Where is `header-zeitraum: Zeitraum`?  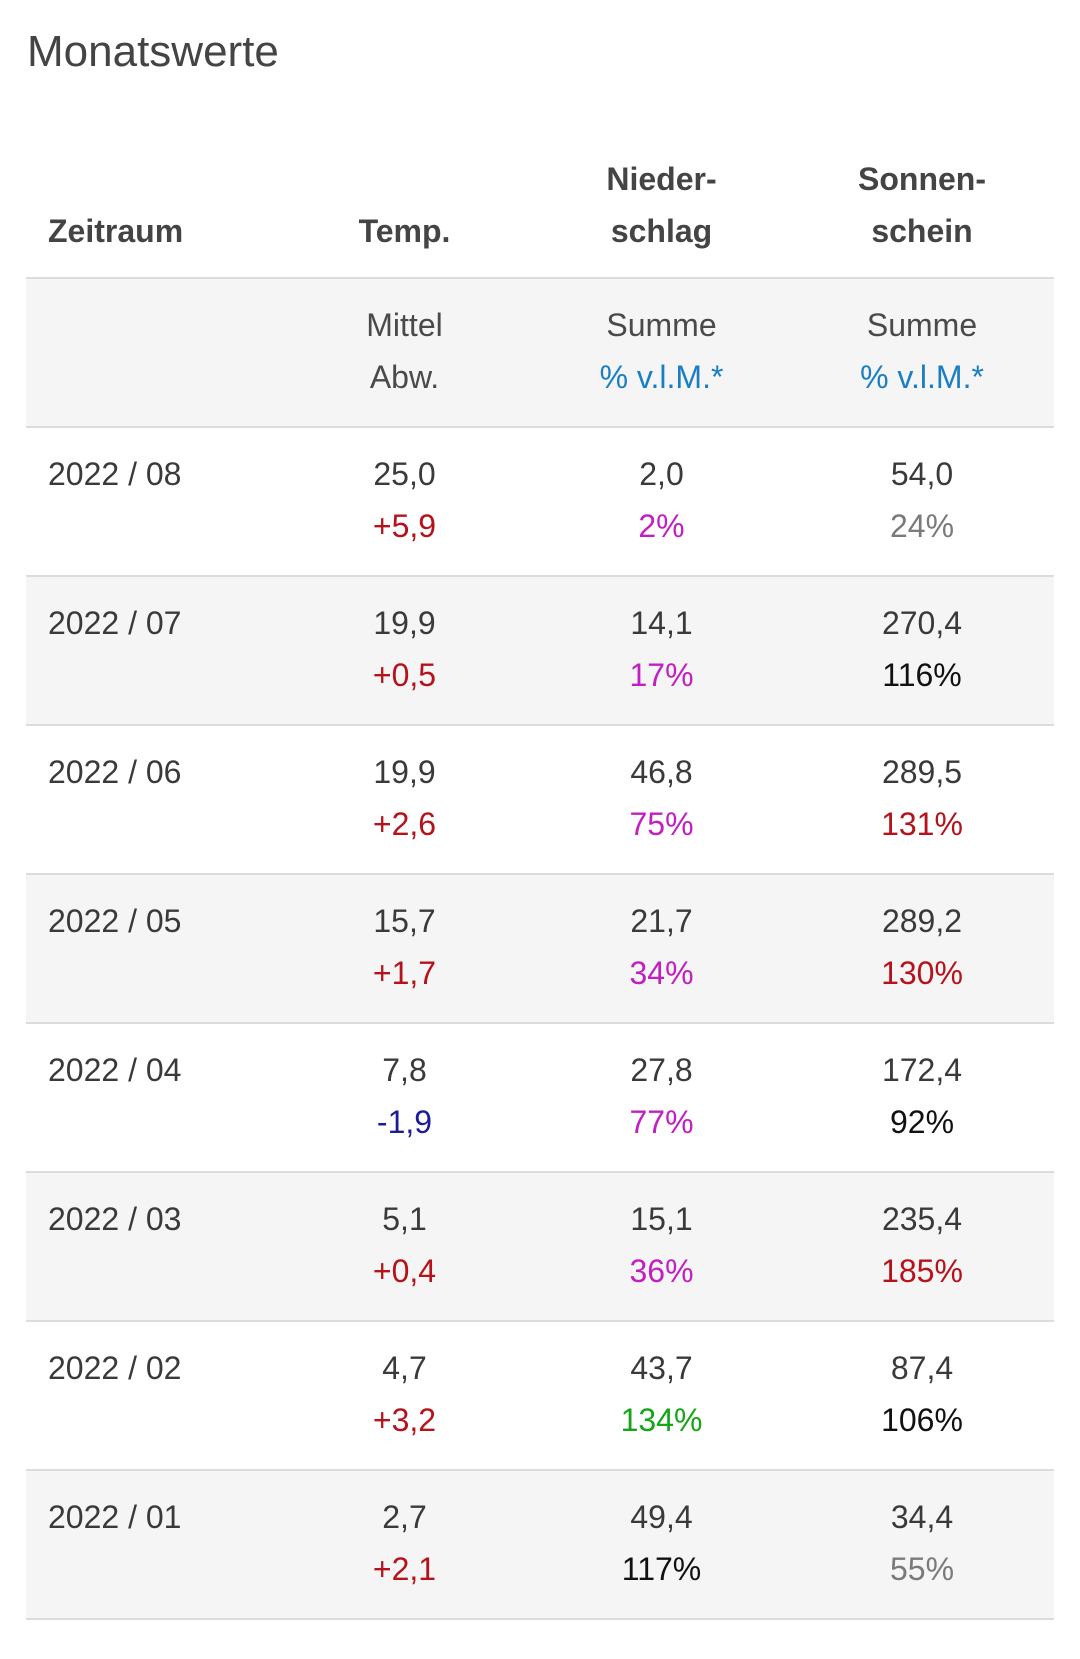 header-zeitraum: Zeitraum is located at coordinates (116, 231).